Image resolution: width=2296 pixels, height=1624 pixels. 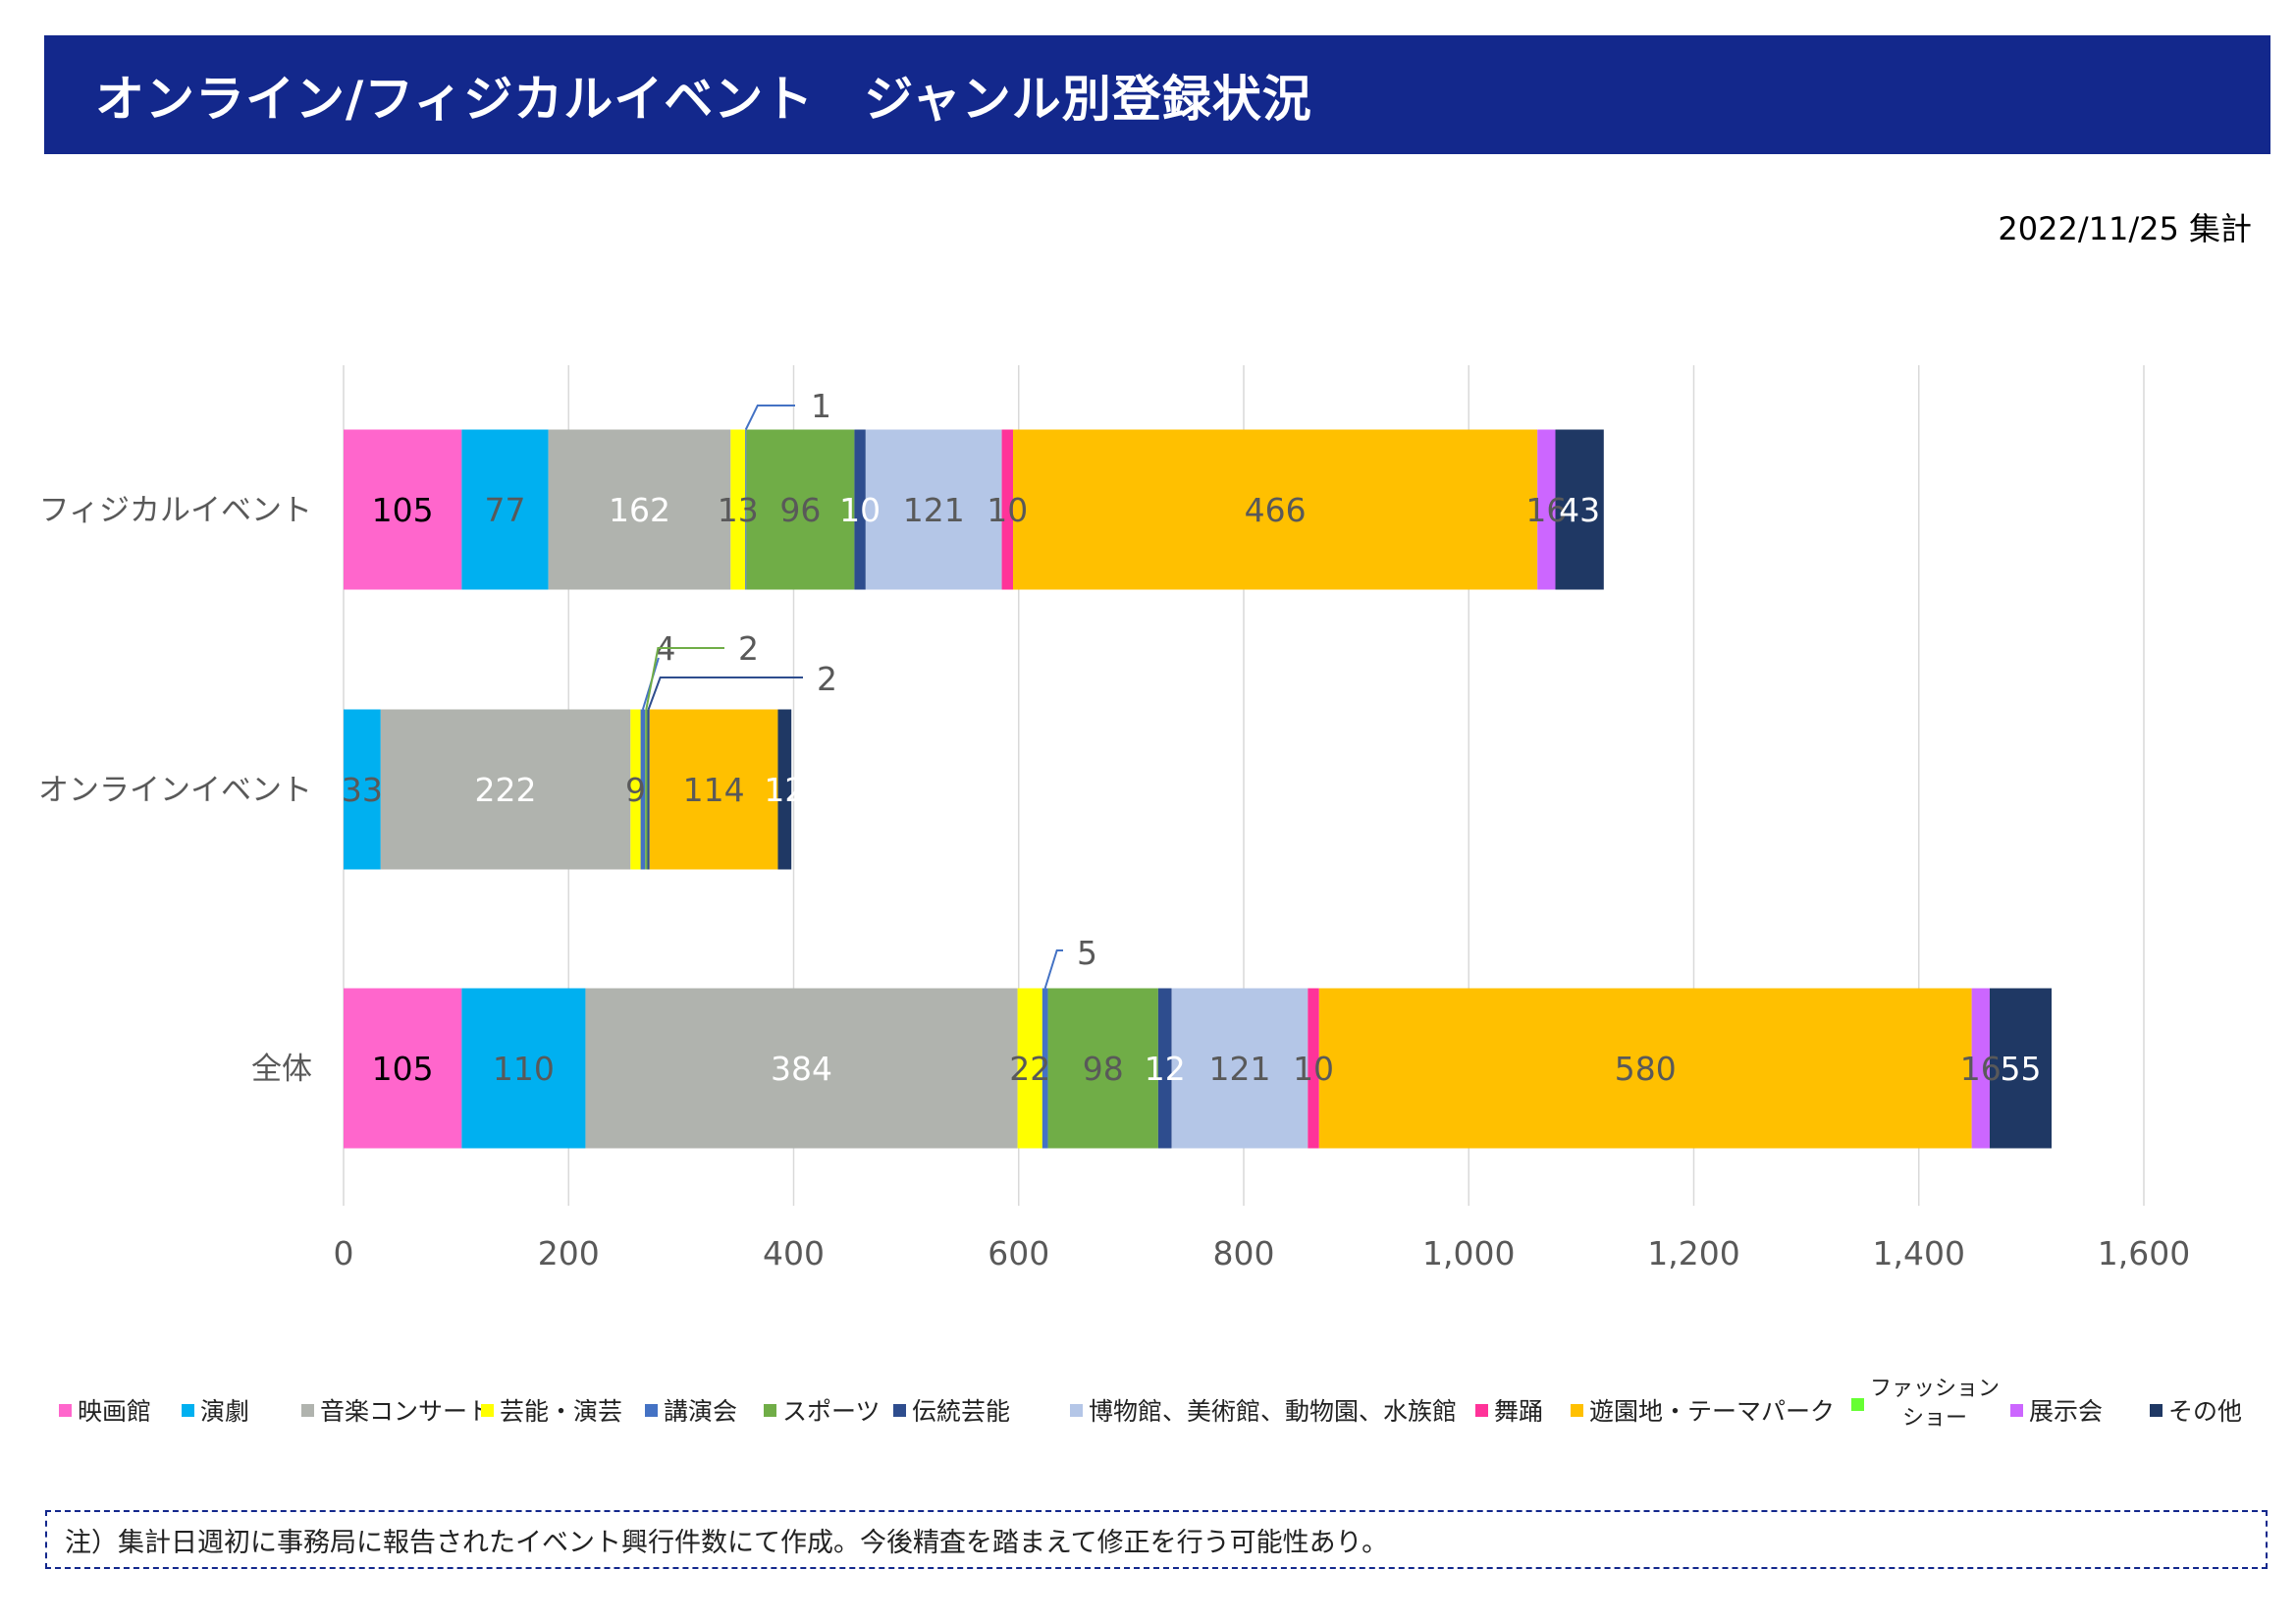 I want to click on legend-item: 伝統芸能, so click(x=951, y=1410).